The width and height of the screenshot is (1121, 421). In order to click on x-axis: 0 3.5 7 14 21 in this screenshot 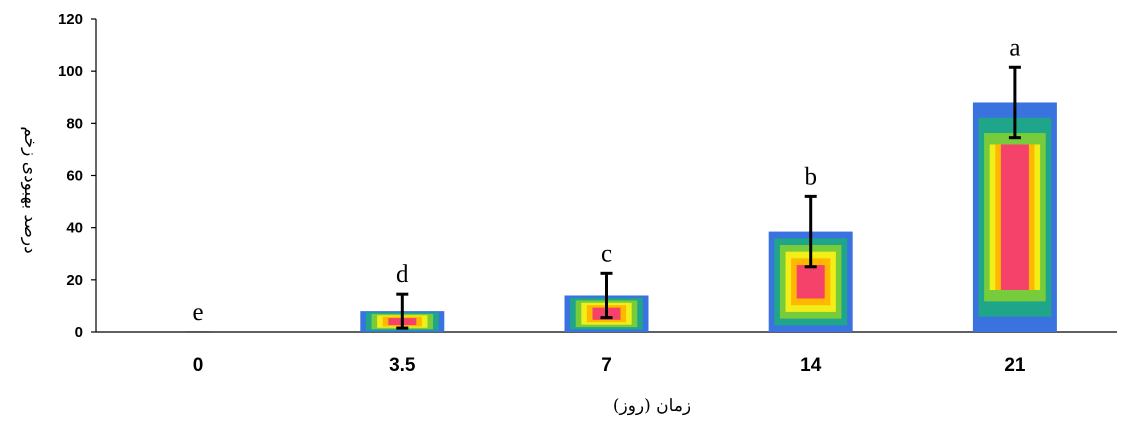, I will do `click(606, 353)`.